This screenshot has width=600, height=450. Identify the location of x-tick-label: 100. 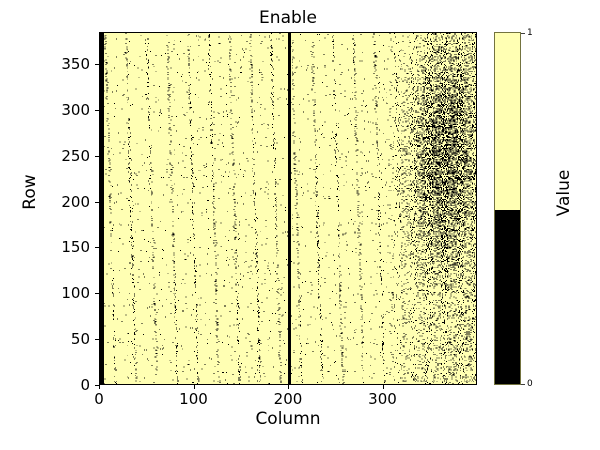
(193, 399).